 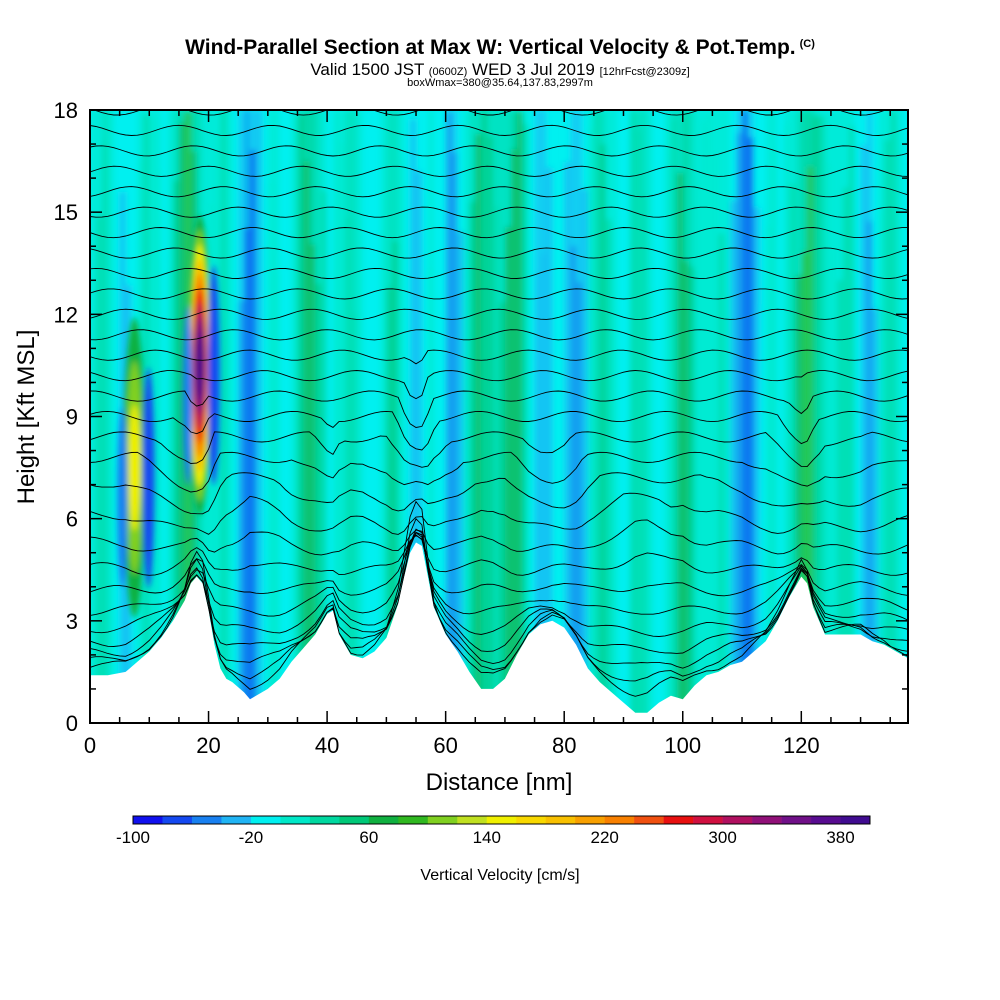 What do you see at coordinates (722, 837) in the screenshot?
I see `colorbar-tick-label: 300` at bounding box center [722, 837].